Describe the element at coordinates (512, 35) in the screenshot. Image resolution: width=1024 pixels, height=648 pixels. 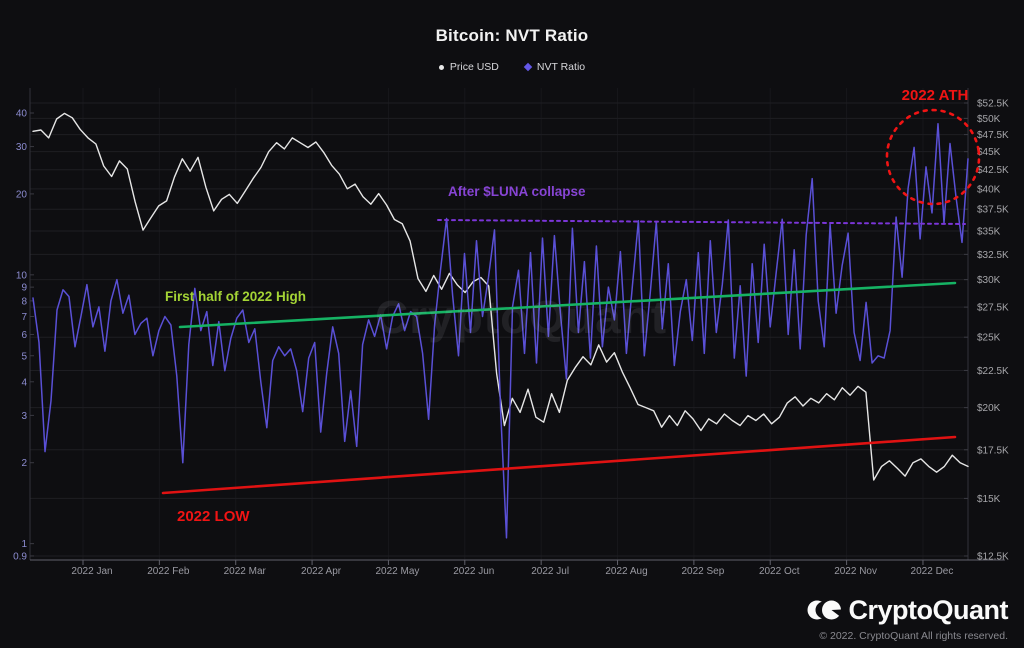
I see `page-title: Bitcoin: NVT Ratio` at that location.